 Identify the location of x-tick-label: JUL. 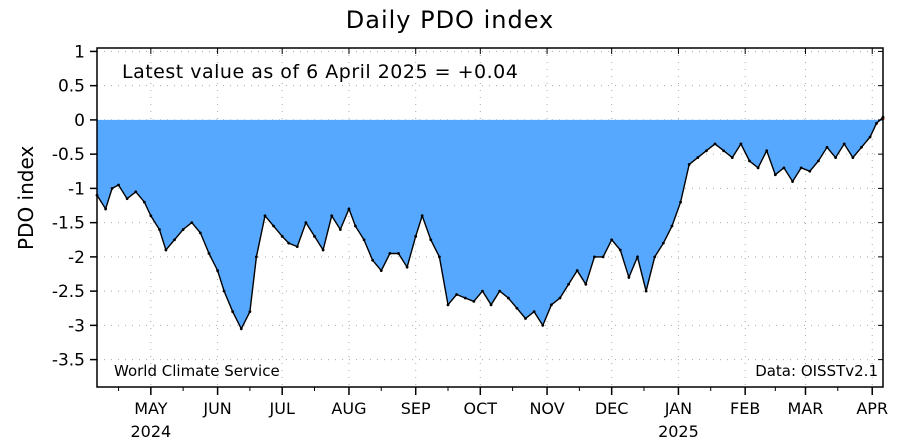
(282, 408).